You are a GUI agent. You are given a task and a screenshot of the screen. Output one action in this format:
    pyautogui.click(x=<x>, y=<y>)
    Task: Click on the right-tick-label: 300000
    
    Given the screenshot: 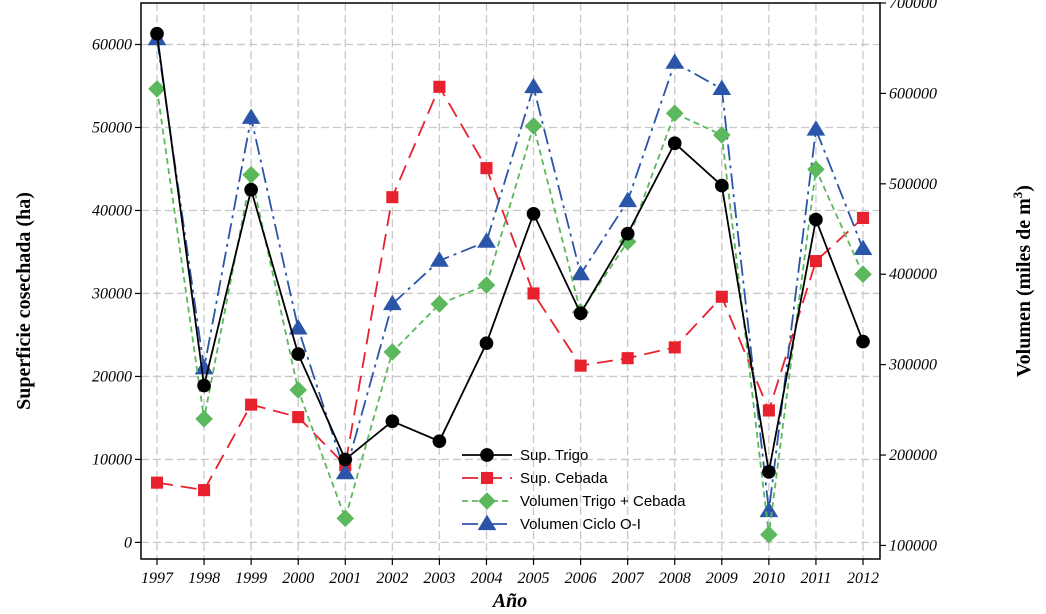 What is the action you would take?
    pyautogui.click(x=912, y=365)
    